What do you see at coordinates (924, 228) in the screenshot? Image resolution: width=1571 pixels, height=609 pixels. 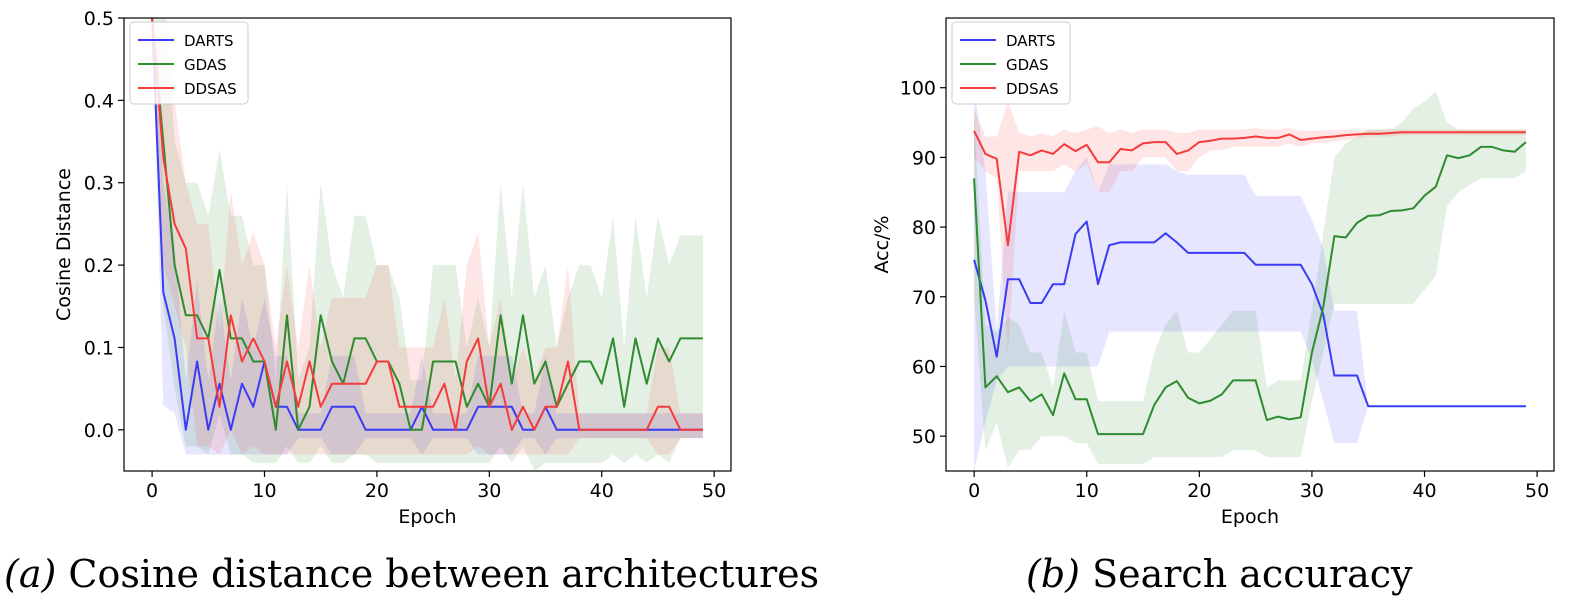 I see `y-tick-label: 80` at bounding box center [924, 228].